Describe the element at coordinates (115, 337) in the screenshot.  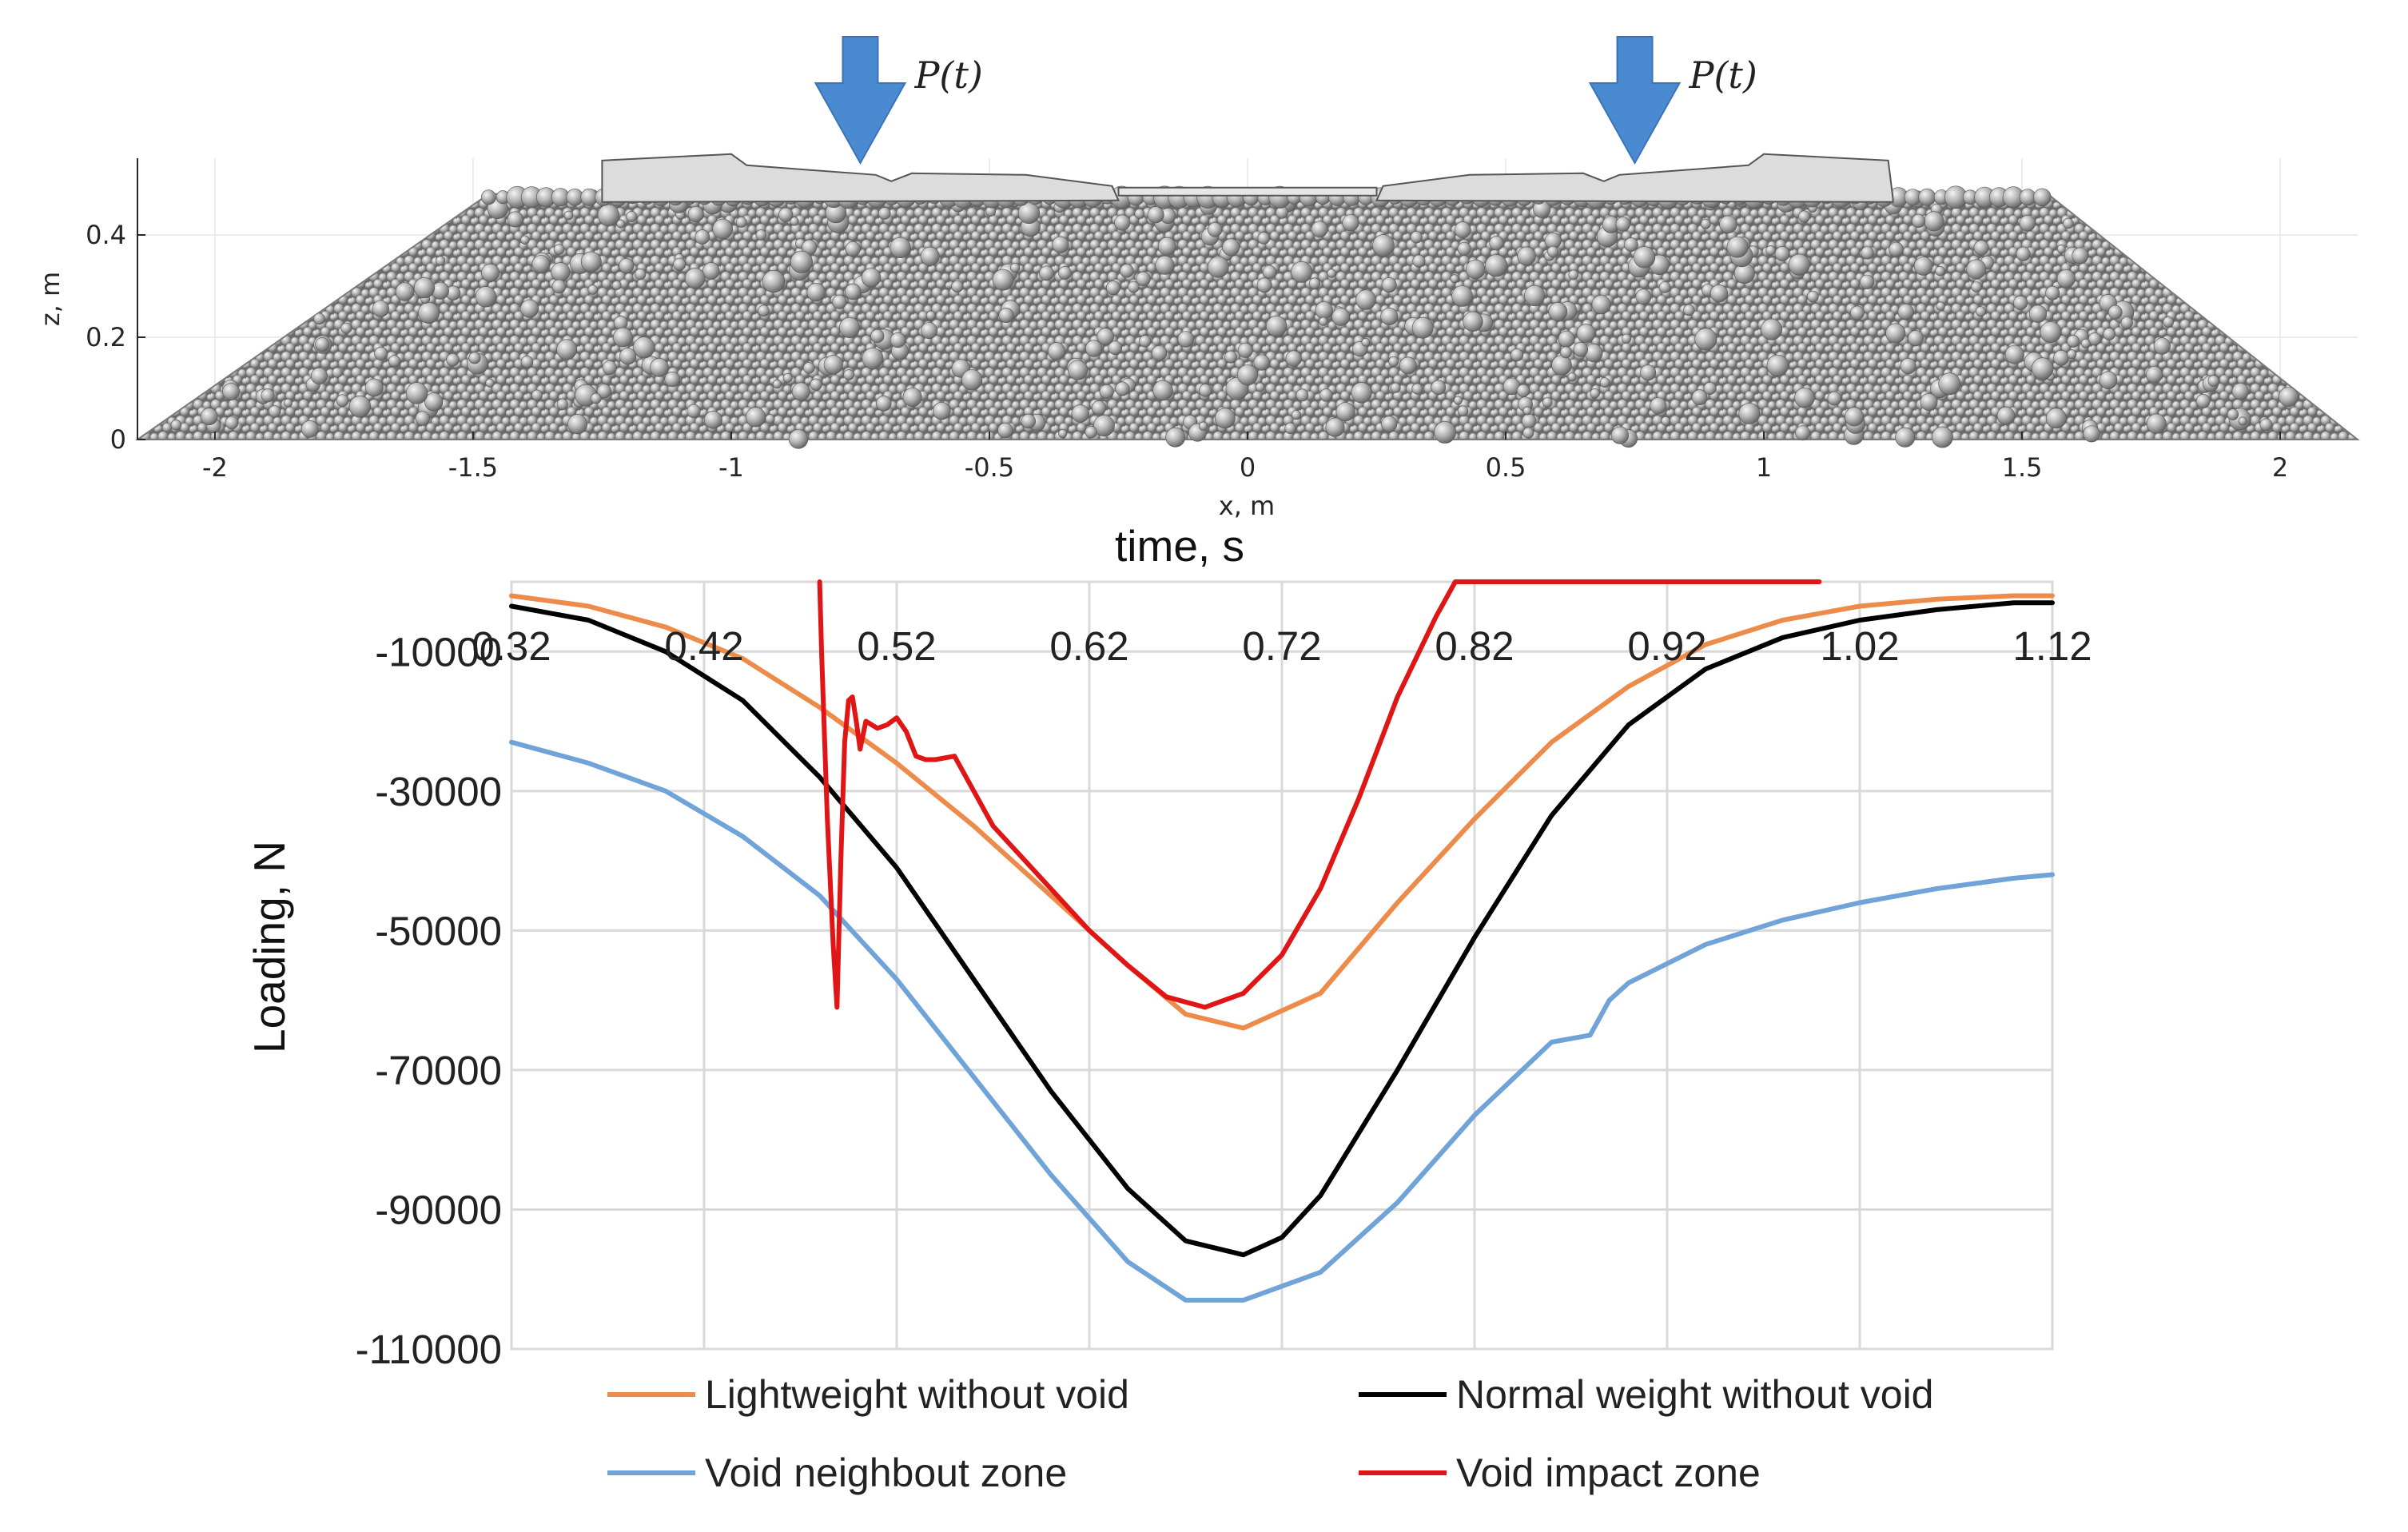
I see `ballast-y-ticks: 0 0.2 0.4` at that location.